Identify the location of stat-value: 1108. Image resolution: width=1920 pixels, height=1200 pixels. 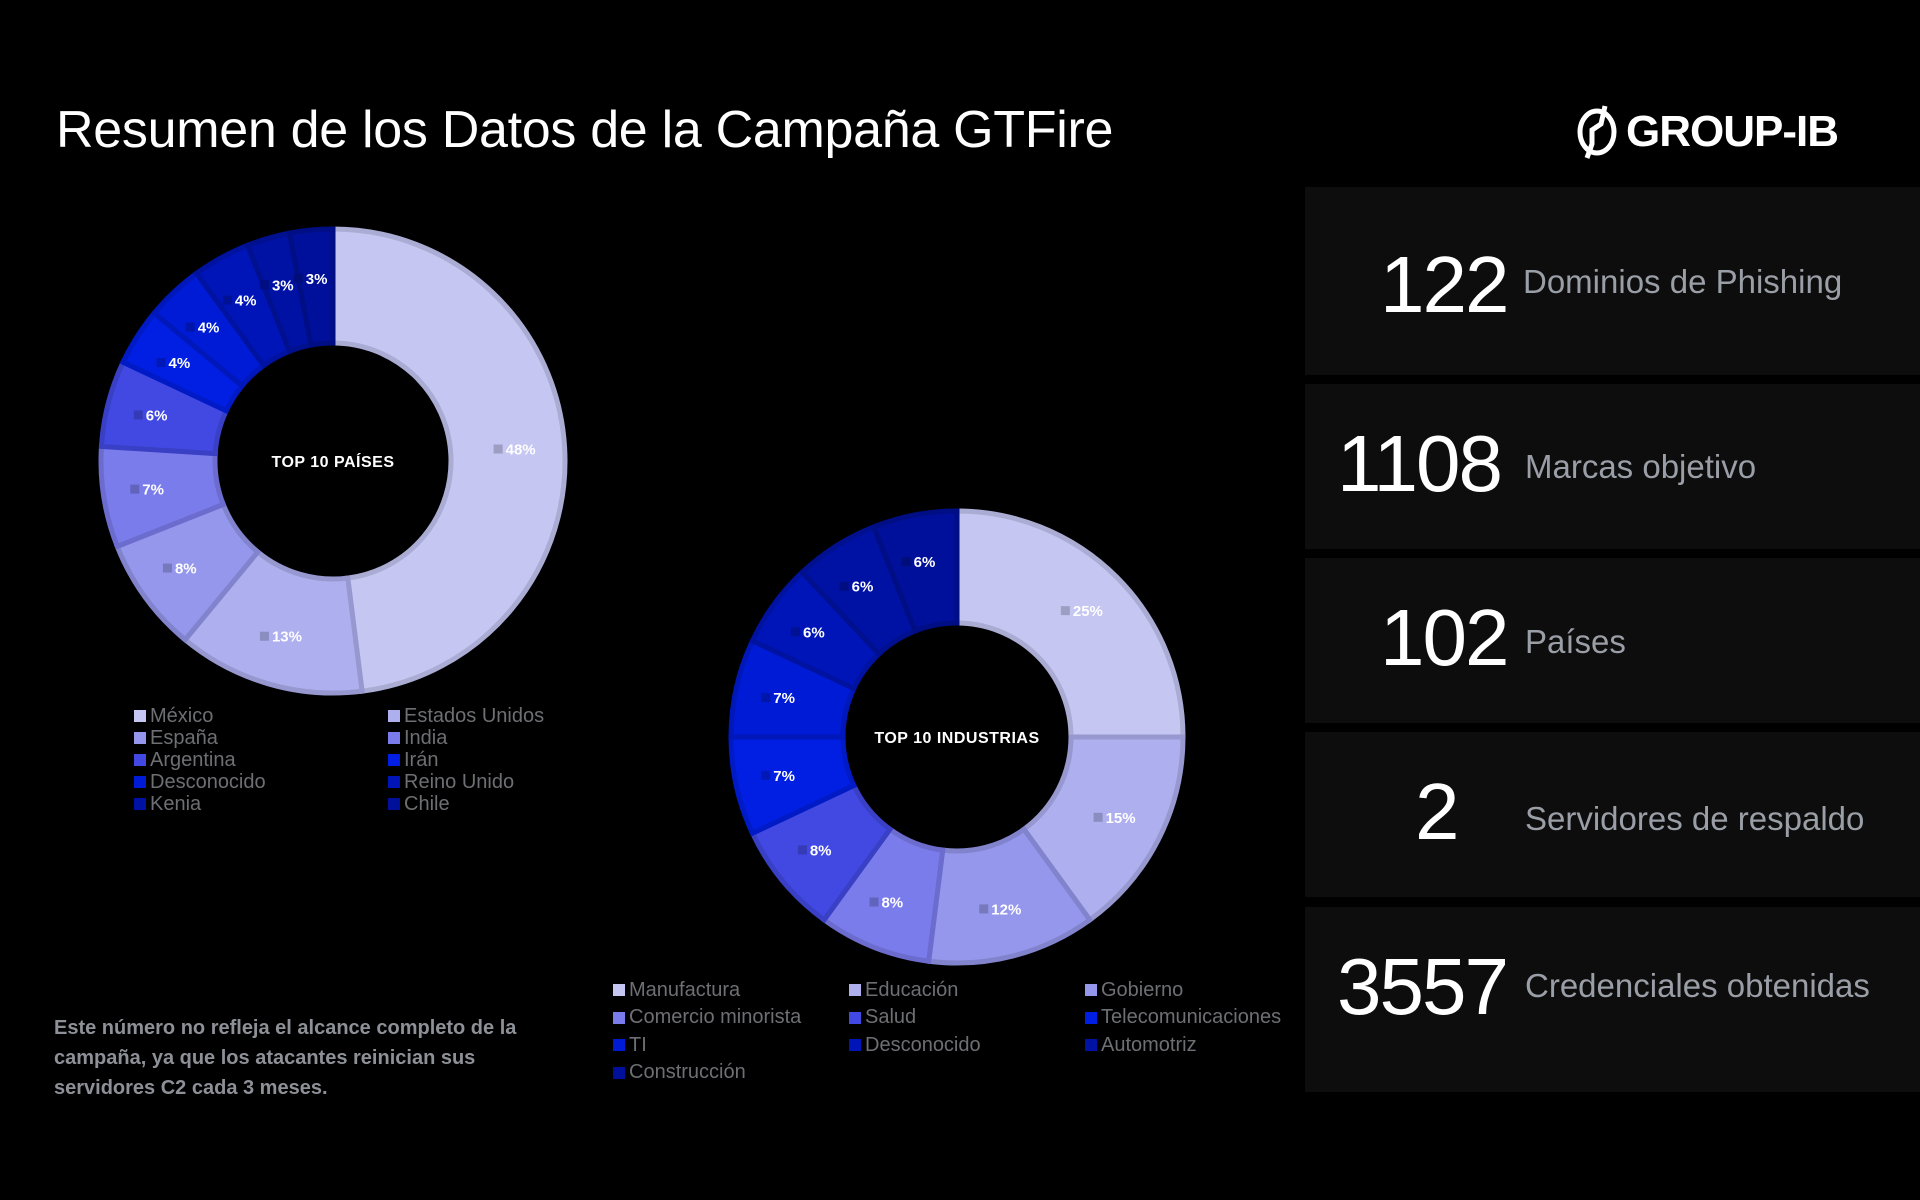
(1420, 463).